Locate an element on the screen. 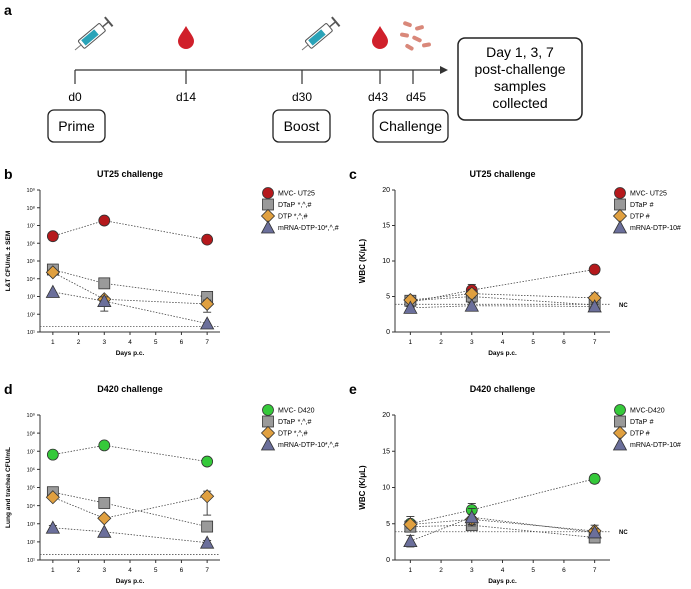 The width and height of the screenshot is (691, 589). reference-line-label: NC is located at coordinates (623, 533).